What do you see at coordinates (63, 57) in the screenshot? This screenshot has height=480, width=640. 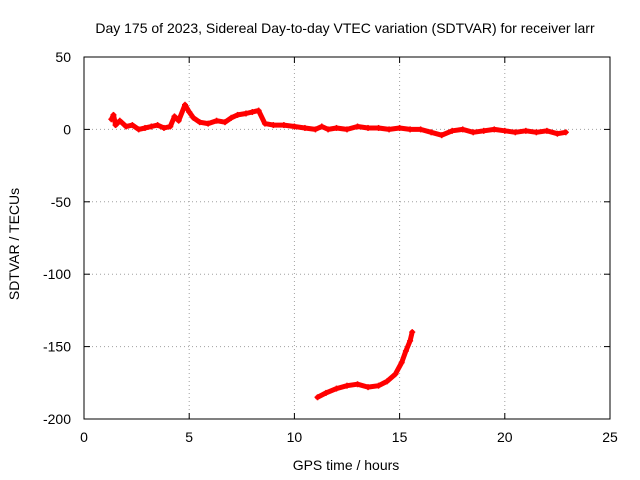 I see `y-tick-label: 50` at bounding box center [63, 57].